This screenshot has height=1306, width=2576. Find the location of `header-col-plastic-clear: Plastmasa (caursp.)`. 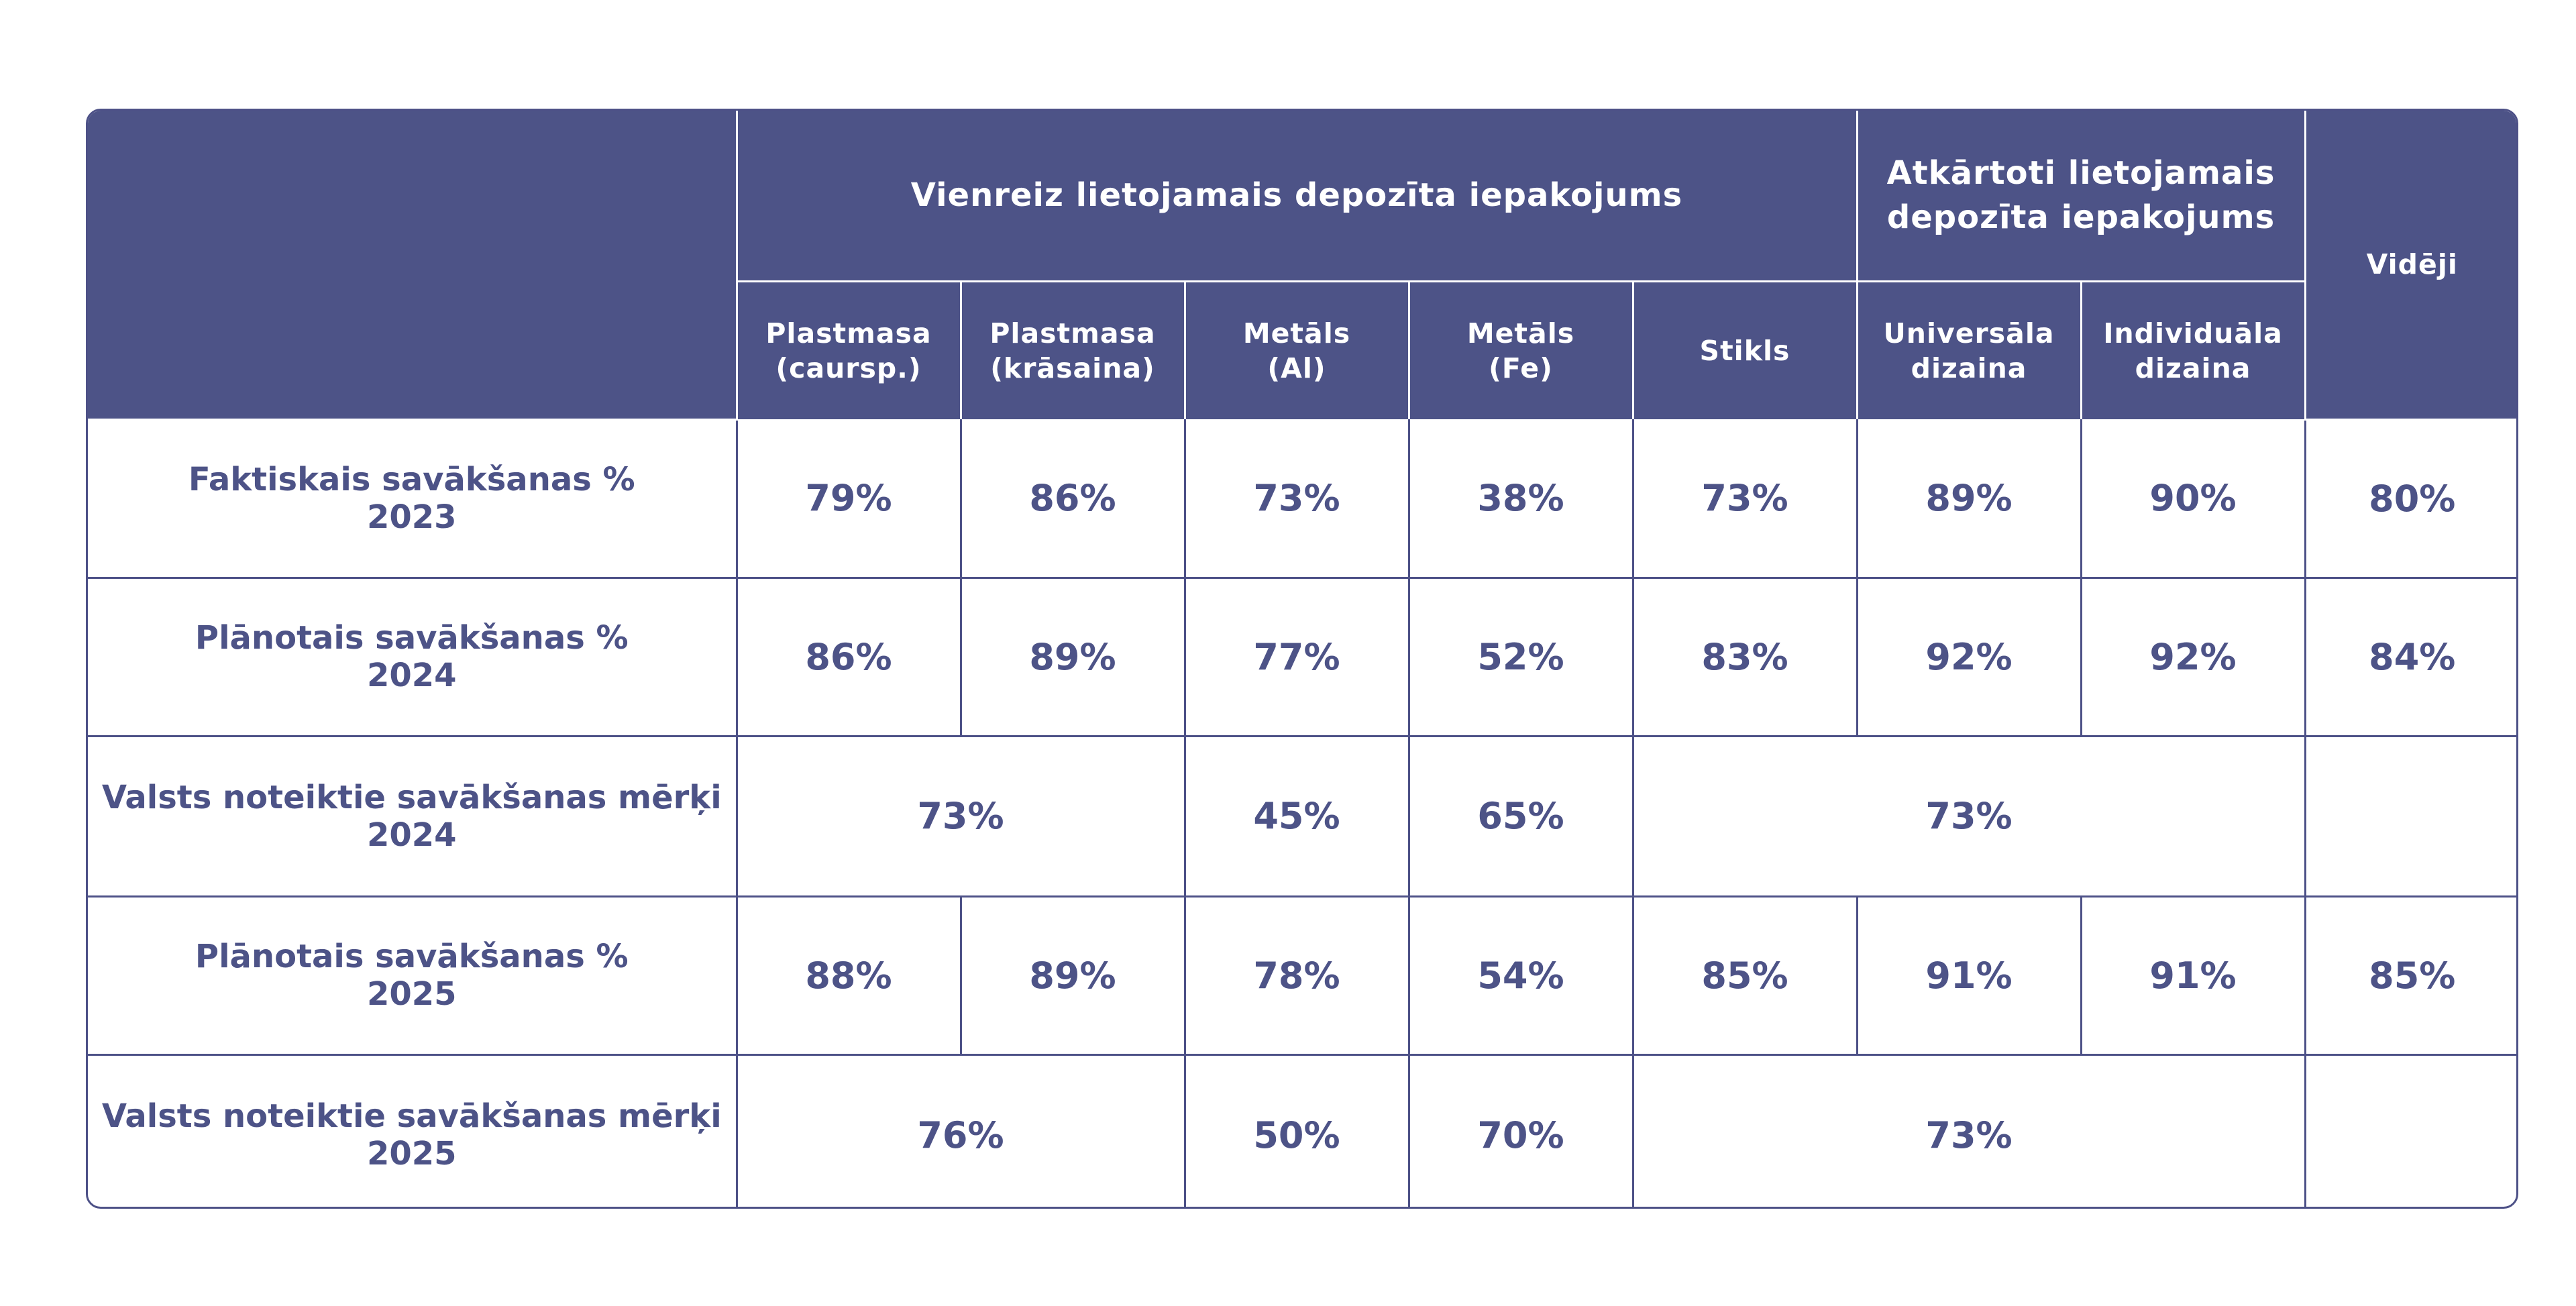

header-col-plastic-clear: Plastmasa (caursp.) is located at coordinates (849, 349).